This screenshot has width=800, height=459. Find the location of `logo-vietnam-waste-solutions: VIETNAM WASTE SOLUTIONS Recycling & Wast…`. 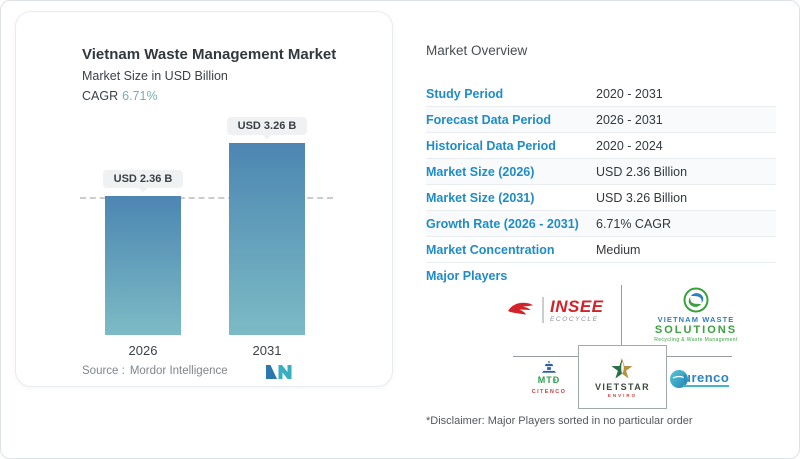

logo-vietnam-waste-solutions: VIETNAM WASTE SOLUTIONS Recycling & Wast… is located at coordinates (696, 315).